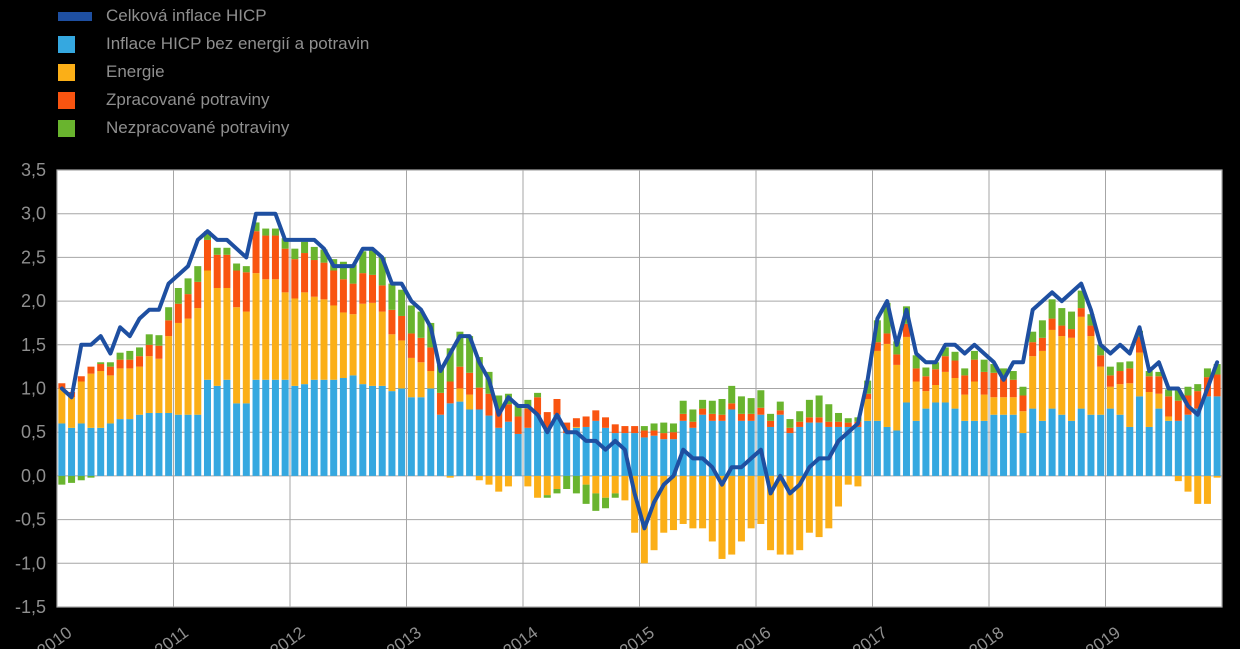 The image size is (1240, 649). What do you see at coordinates (870, 636) in the screenshot?
I see `x-tick-label: 2017` at bounding box center [870, 636].